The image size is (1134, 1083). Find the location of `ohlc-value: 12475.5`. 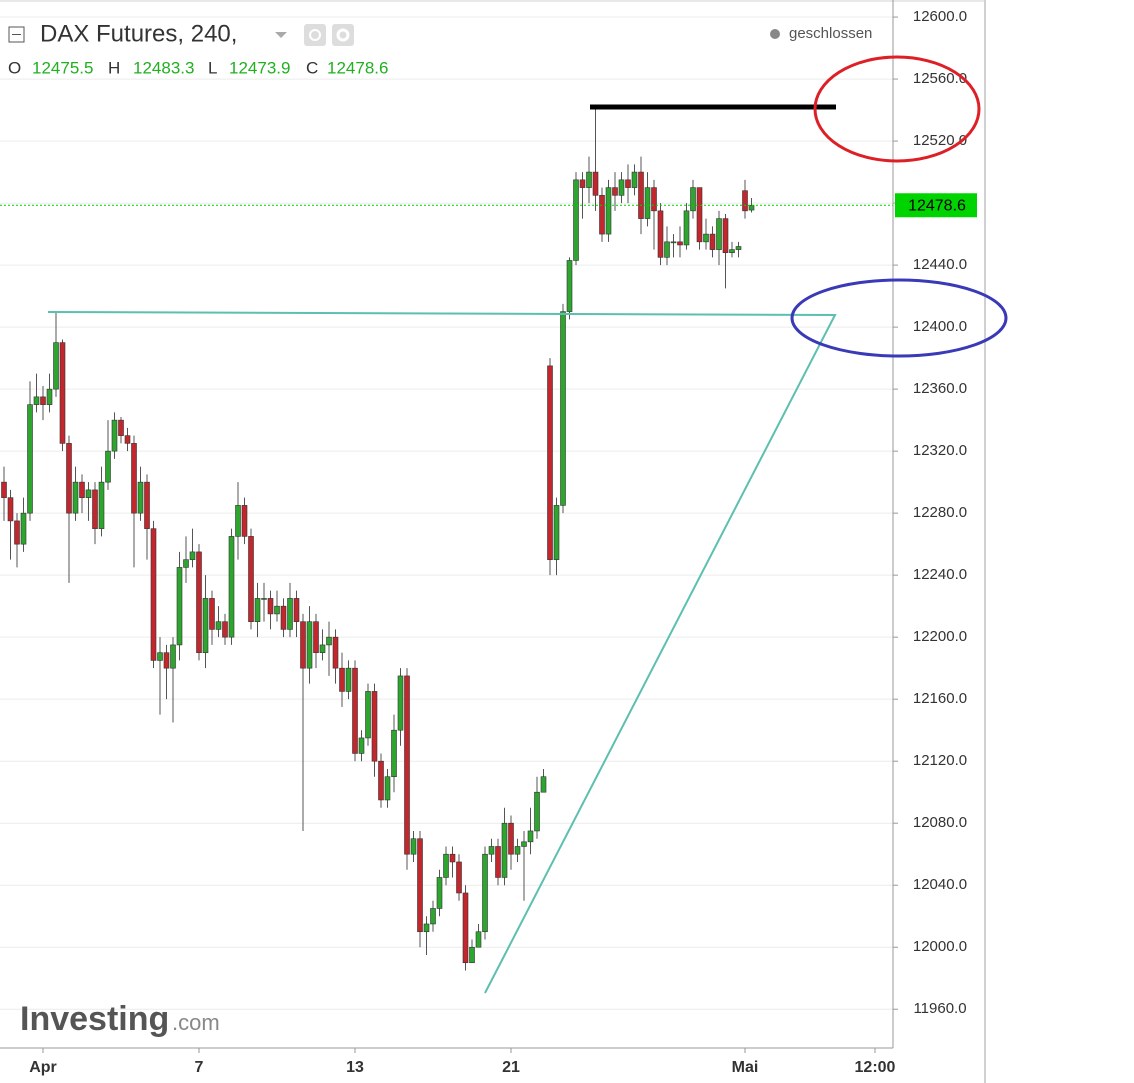

ohlc-value: 12475.5 is located at coordinates (62, 67).